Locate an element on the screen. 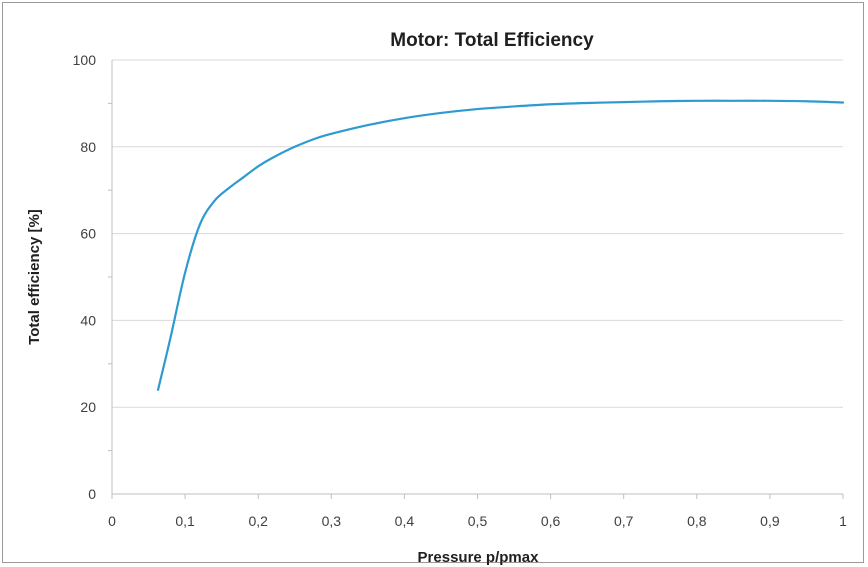 This screenshot has height=567, width=868. x-tick-label: 0,1 is located at coordinates (185, 521).